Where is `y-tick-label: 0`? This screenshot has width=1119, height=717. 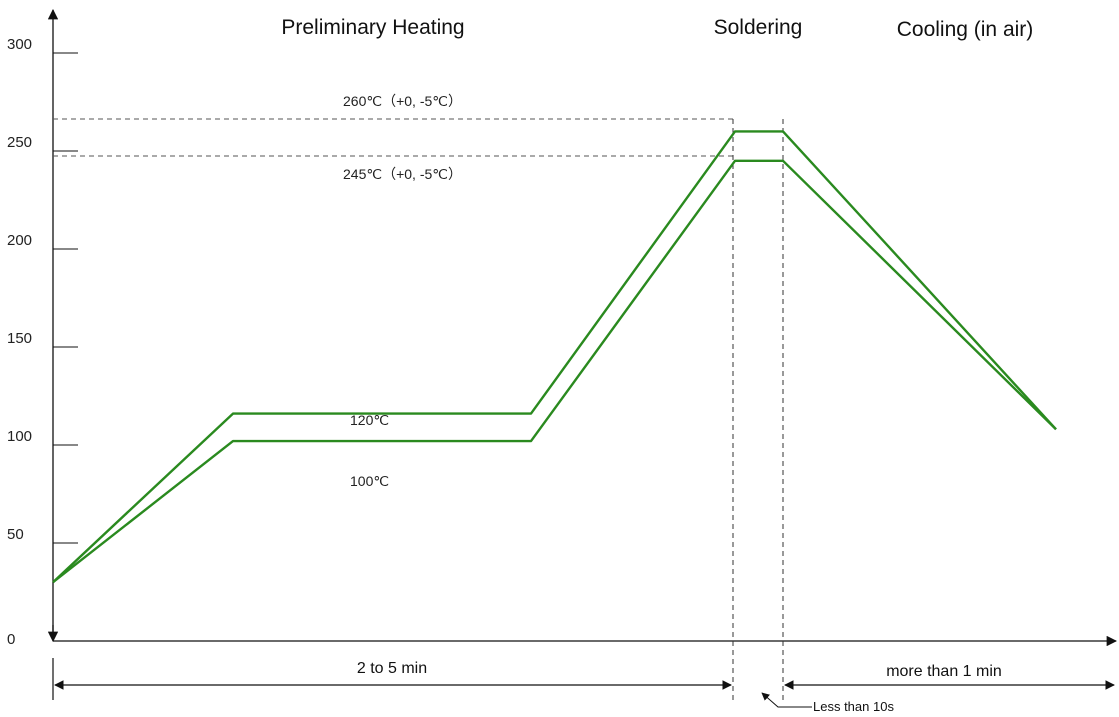
y-tick-label: 0 is located at coordinates (11, 639).